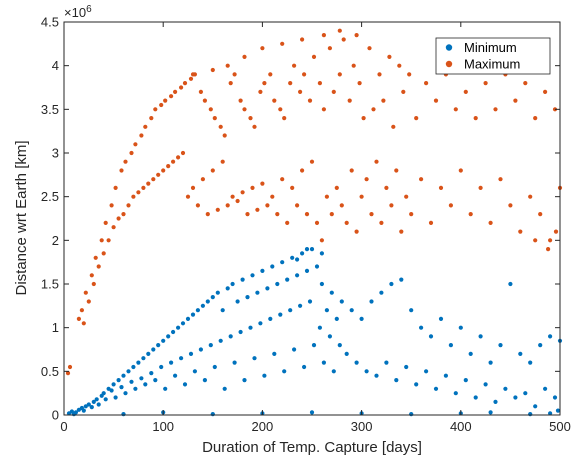  What do you see at coordinates (63, 426) in the screenshot?
I see `x-tick-label: 0` at bounding box center [63, 426].